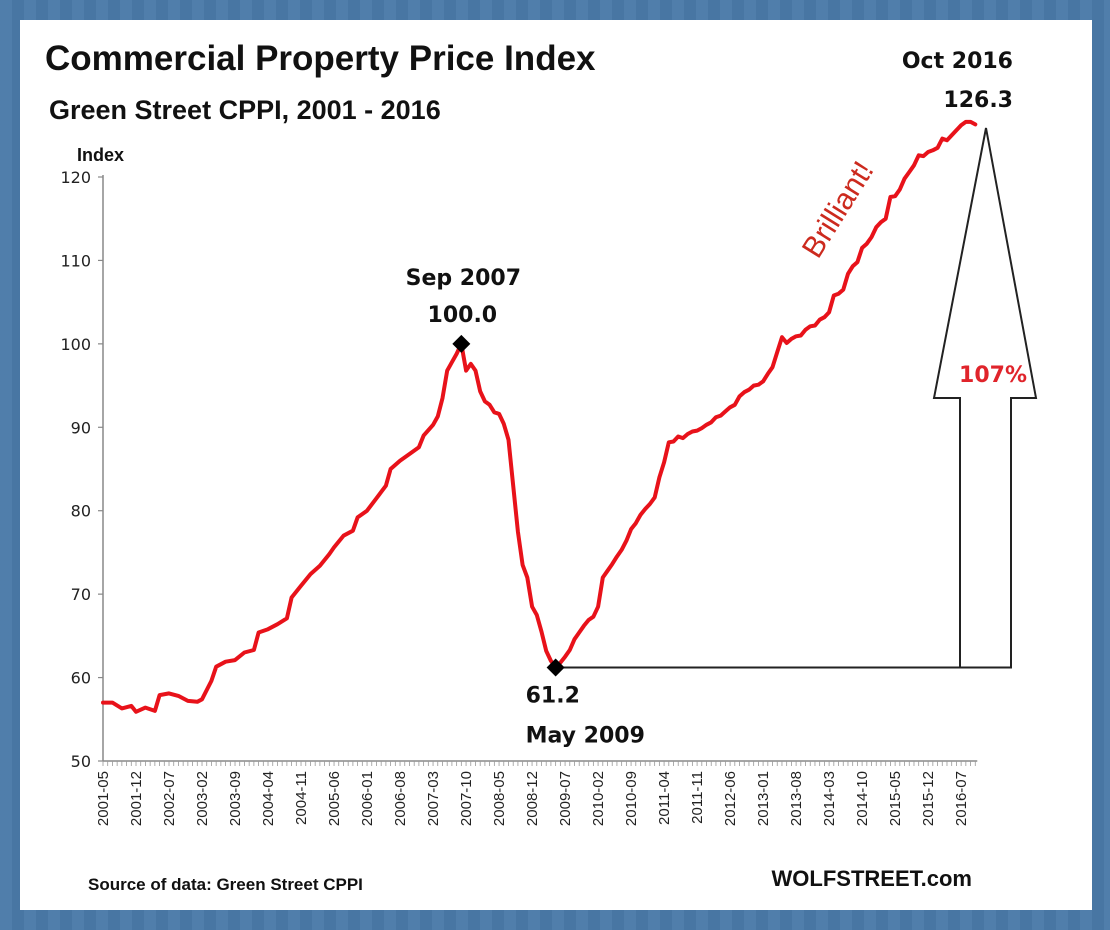  What do you see at coordinates (136, 798) in the screenshot?
I see `x-tick-label: 2001-12` at bounding box center [136, 798].